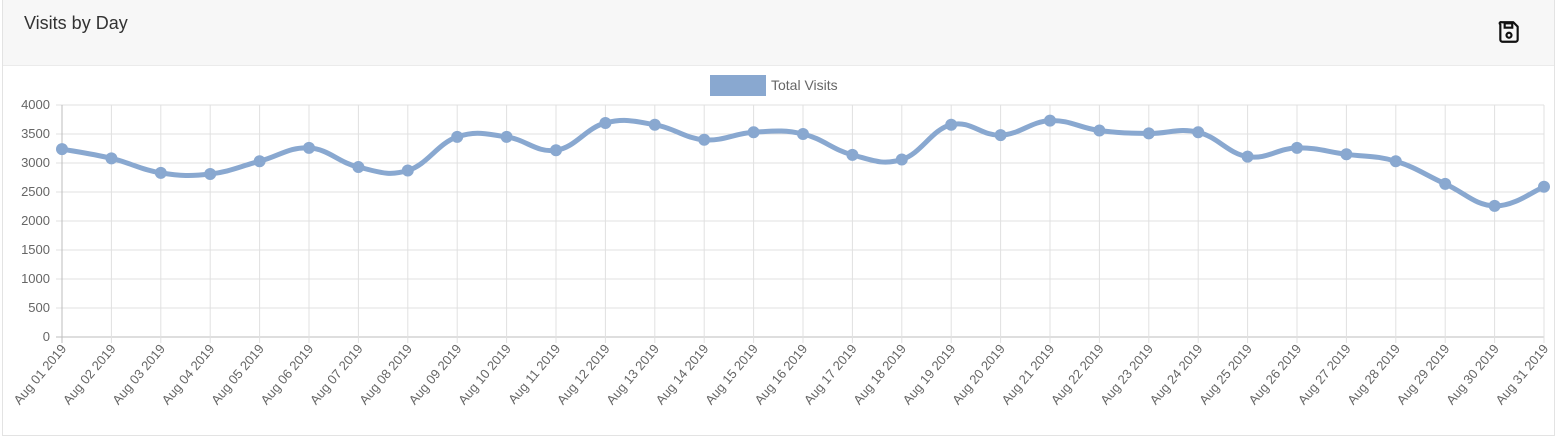 This screenshot has width=1557, height=438. I want to click on y-axis-ticks: 0 500 1000 1500 2000 2500 3000 3500 4000, so click(35, 220).